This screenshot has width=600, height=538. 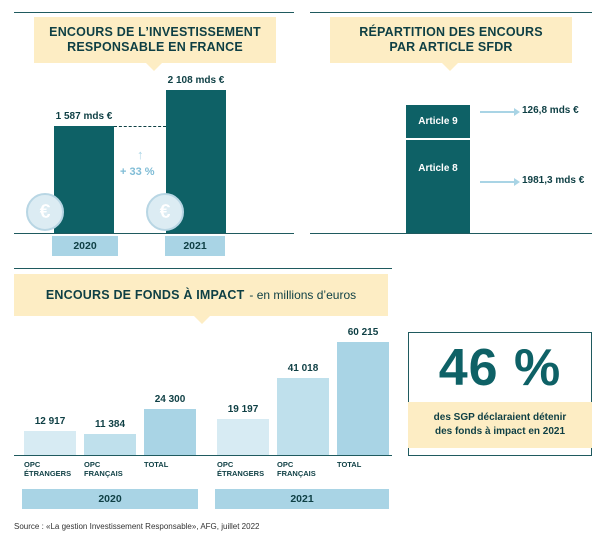 What do you see at coordinates (154, 12) in the screenshot?
I see `panel1-top-rule` at bounding box center [154, 12].